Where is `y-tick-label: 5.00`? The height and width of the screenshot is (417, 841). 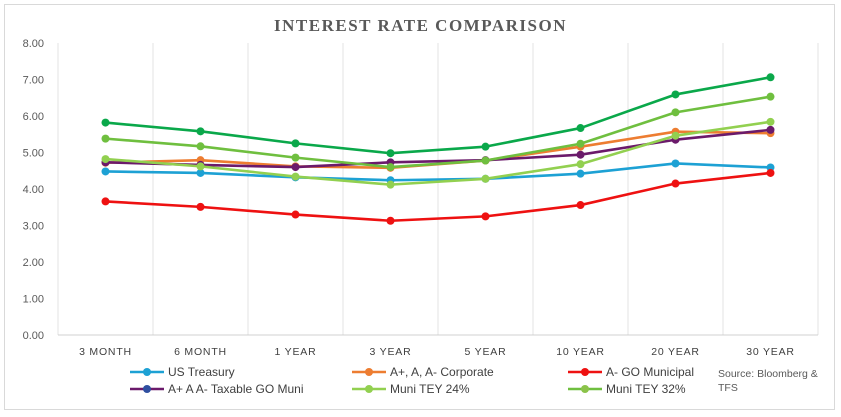 y-tick-label: 5.00 is located at coordinates (33, 154).